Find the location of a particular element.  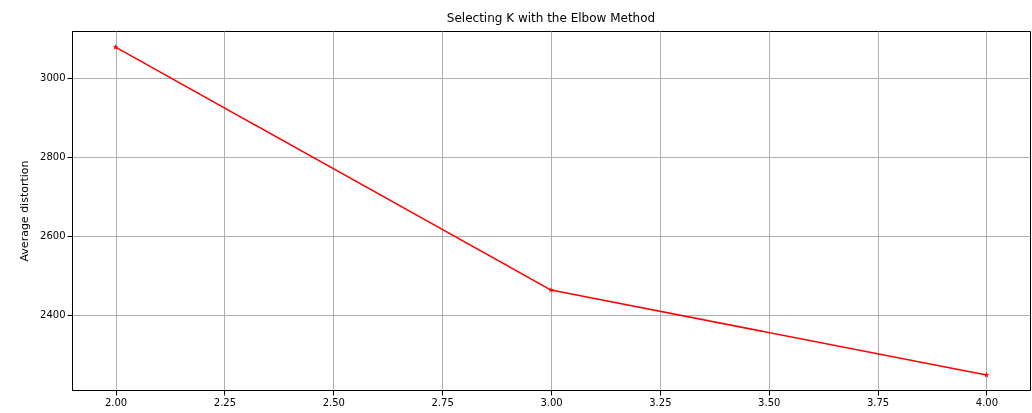

x-tick-label: 3.25 is located at coordinates (660, 402).